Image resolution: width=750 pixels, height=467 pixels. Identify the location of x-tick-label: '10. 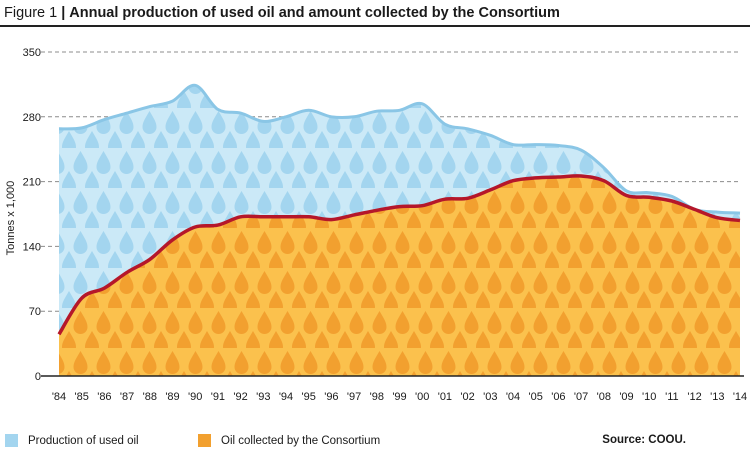
(649, 397).